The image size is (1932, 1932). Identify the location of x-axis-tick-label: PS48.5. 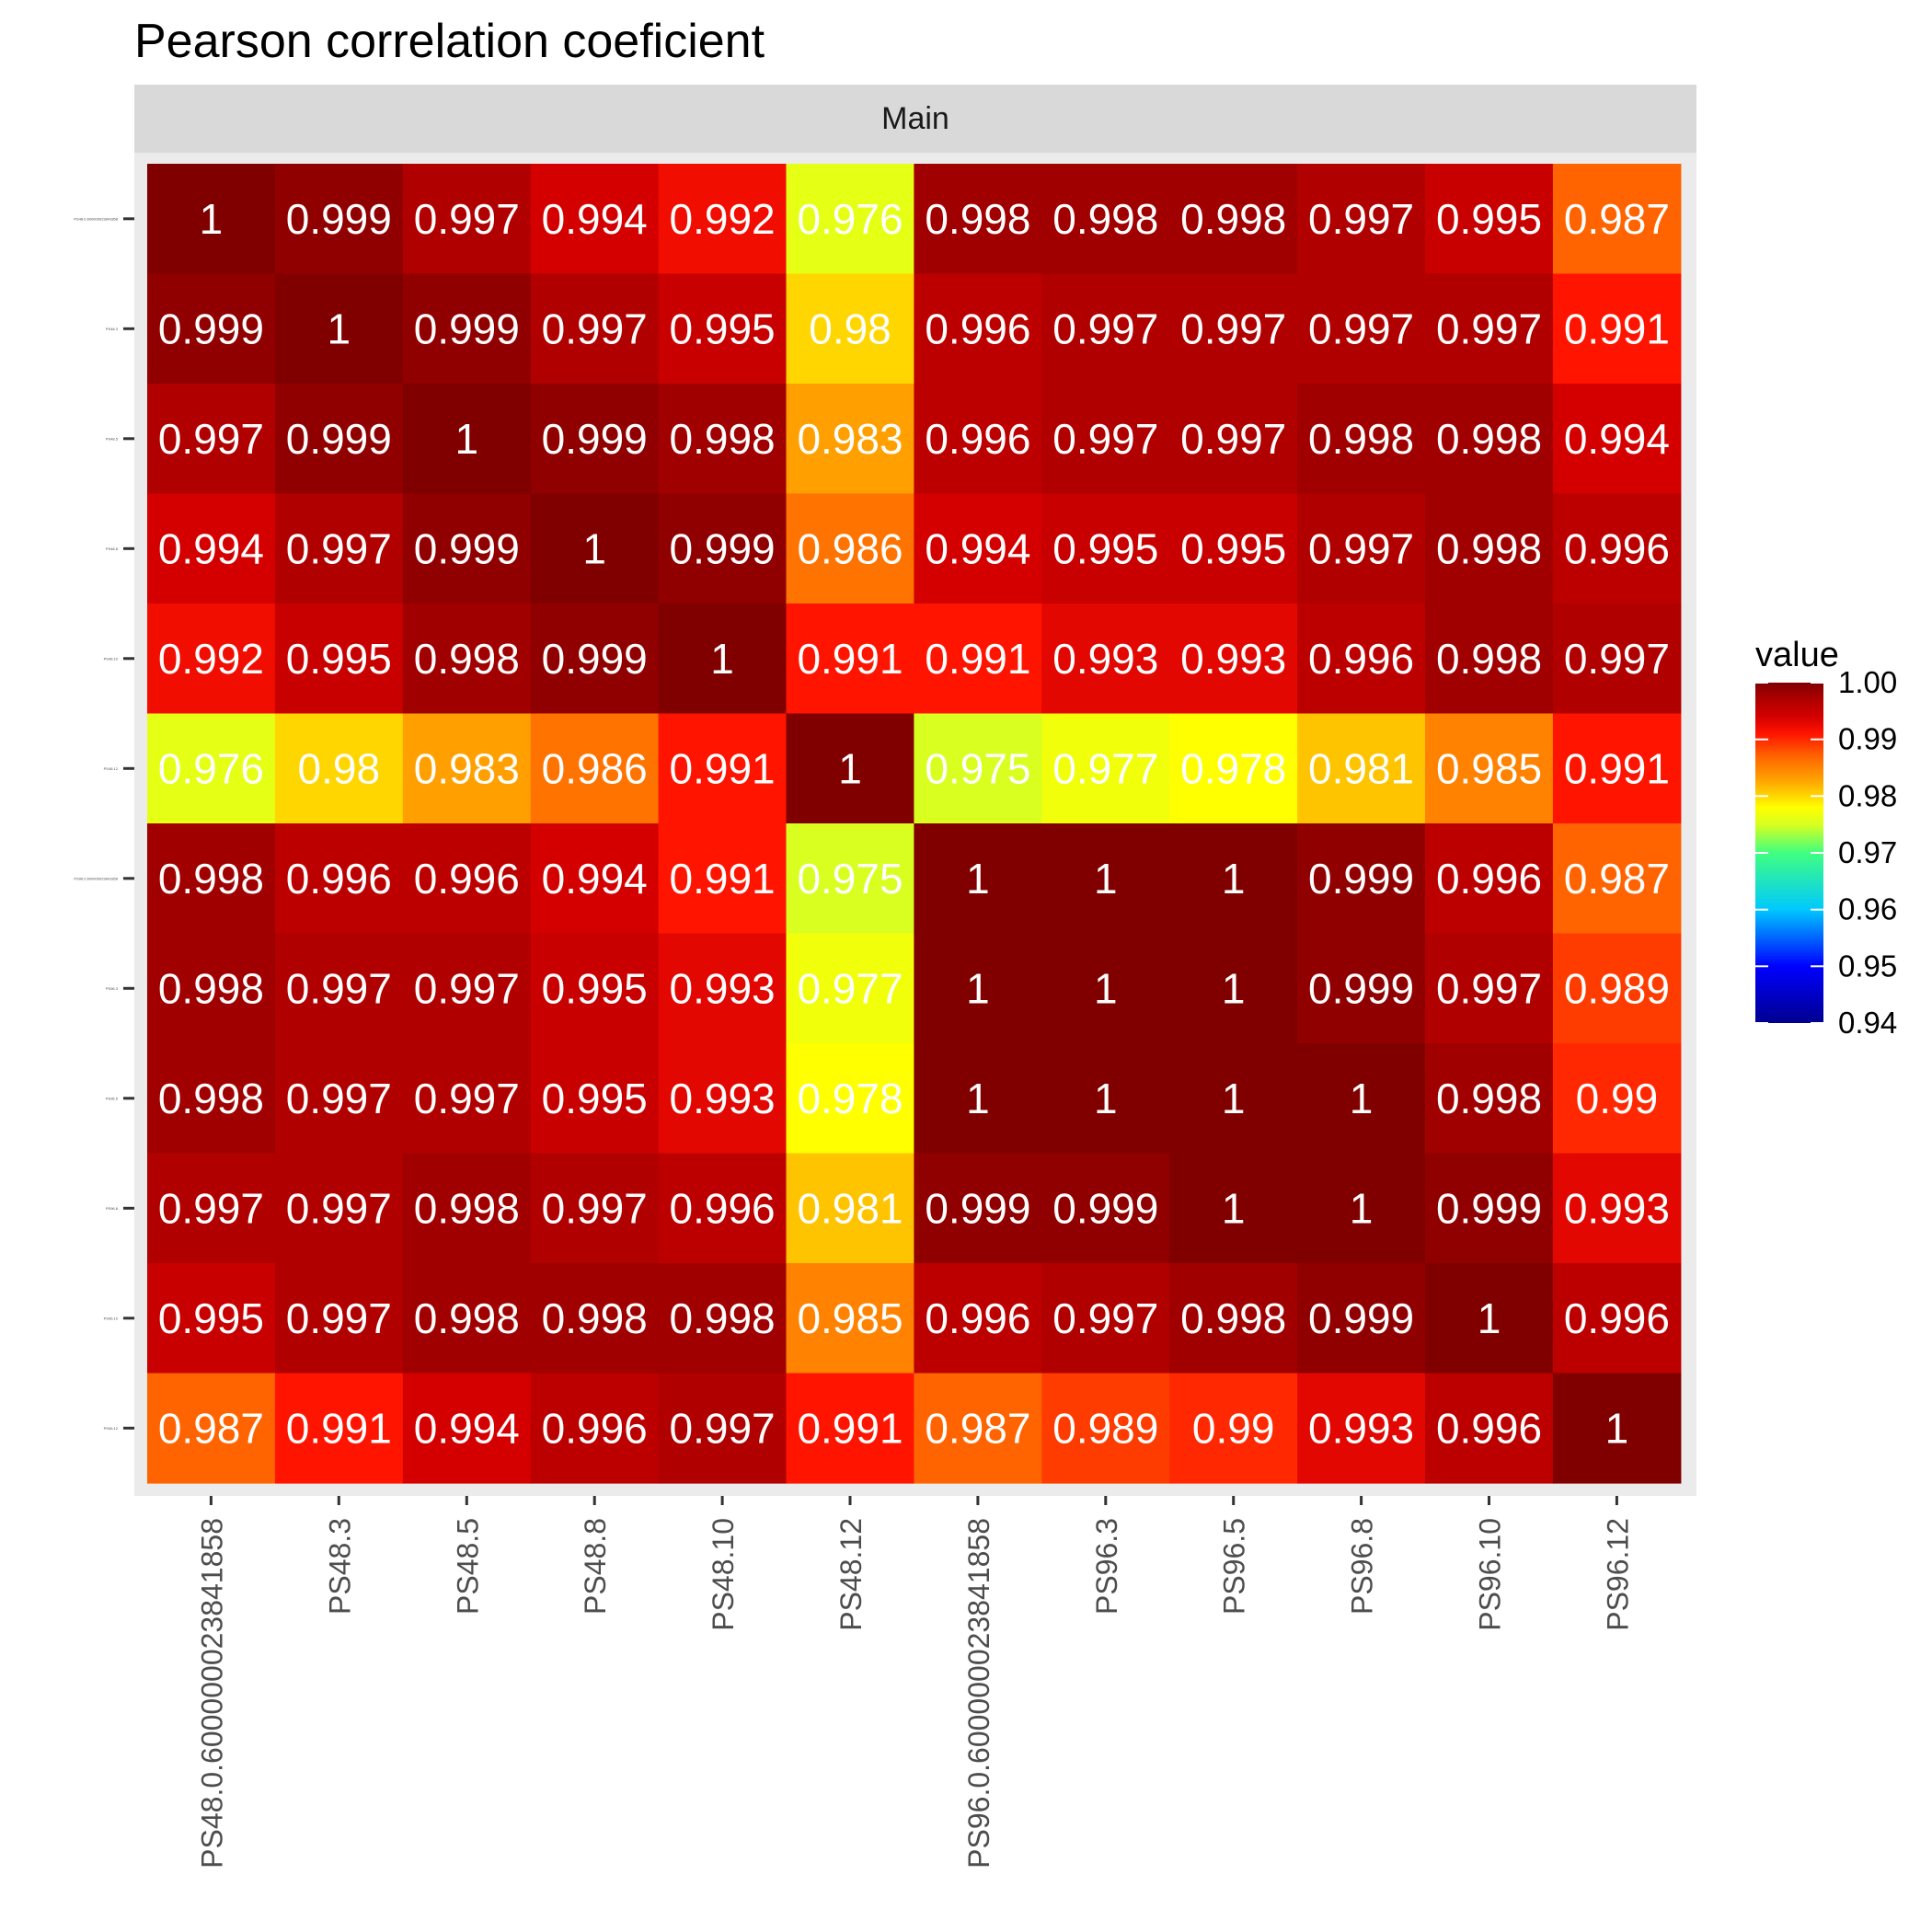
(467, 1566).